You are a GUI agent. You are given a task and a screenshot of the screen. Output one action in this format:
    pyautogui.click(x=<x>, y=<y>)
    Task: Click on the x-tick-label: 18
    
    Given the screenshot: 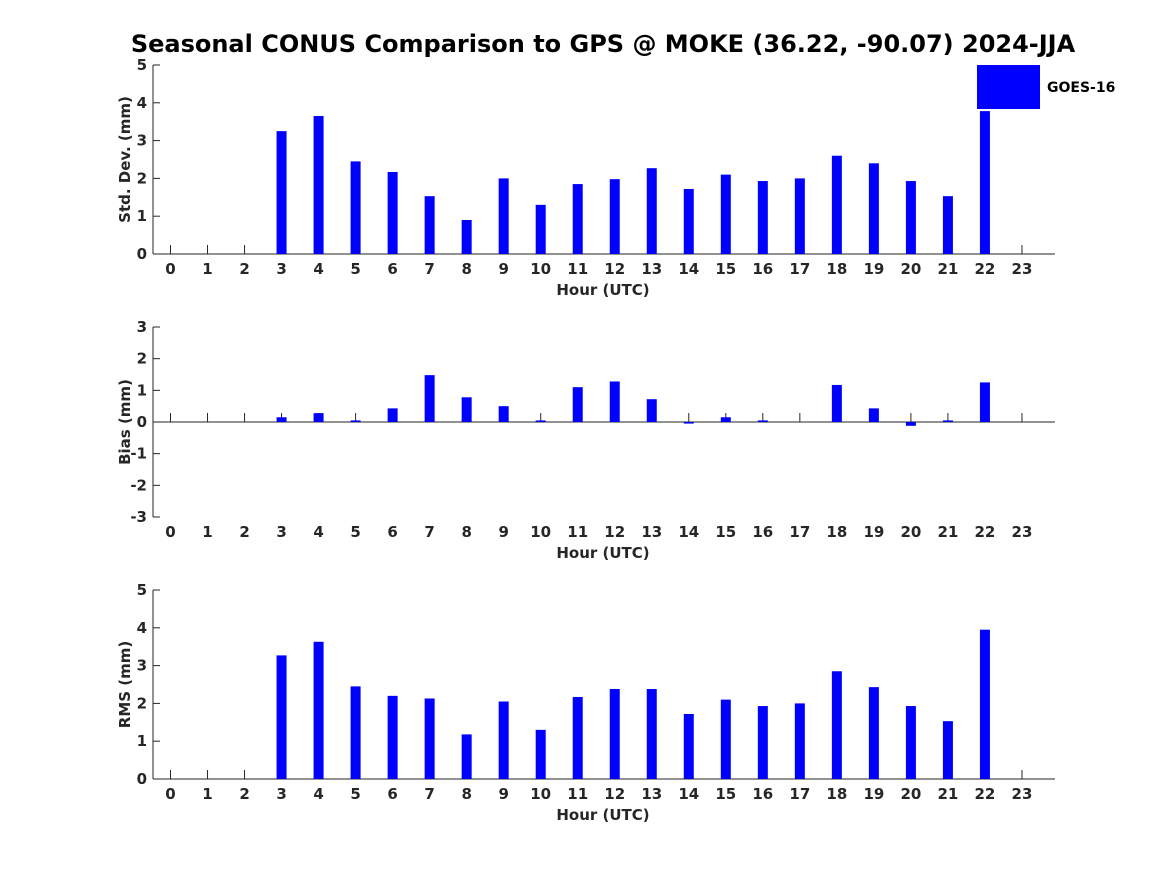 What is the action you would take?
    pyautogui.click(x=836, y=794)
    